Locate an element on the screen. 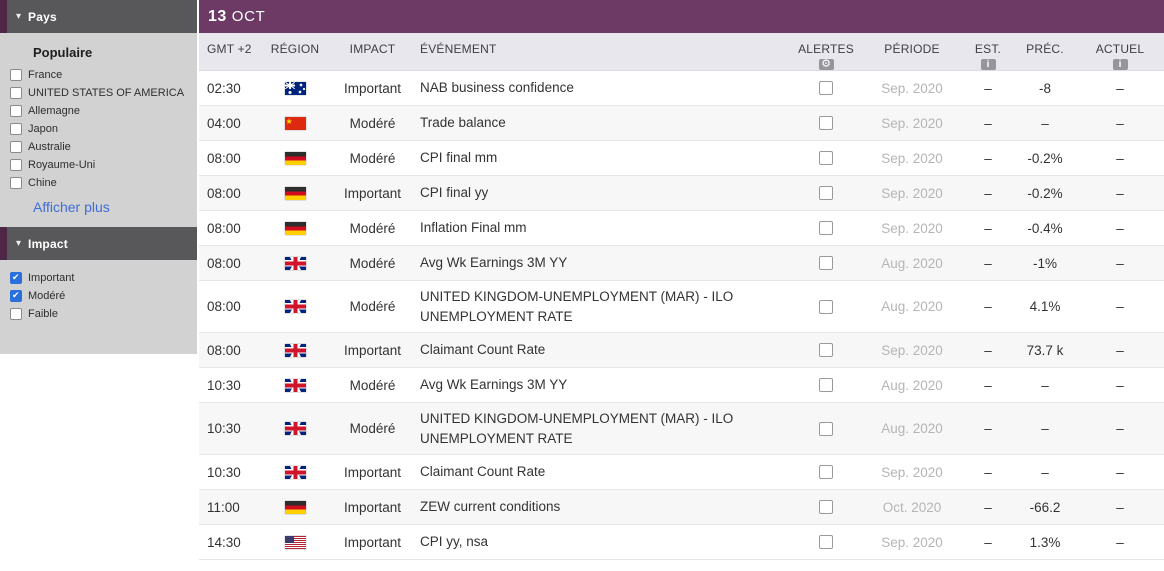  event-name: CPI yy, nsa is located at coordinates (454, 542).